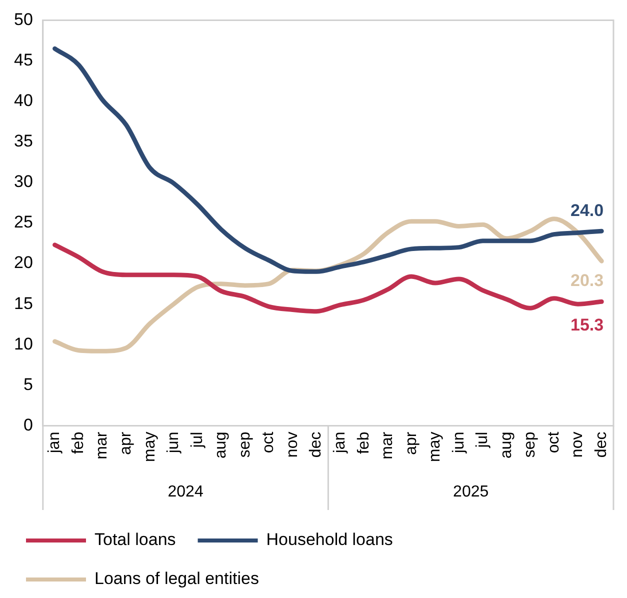  What do you see at coordinates (587, 324) in the screenshot?
I see `data-label: 15.3` at bounding box center [587, 324].